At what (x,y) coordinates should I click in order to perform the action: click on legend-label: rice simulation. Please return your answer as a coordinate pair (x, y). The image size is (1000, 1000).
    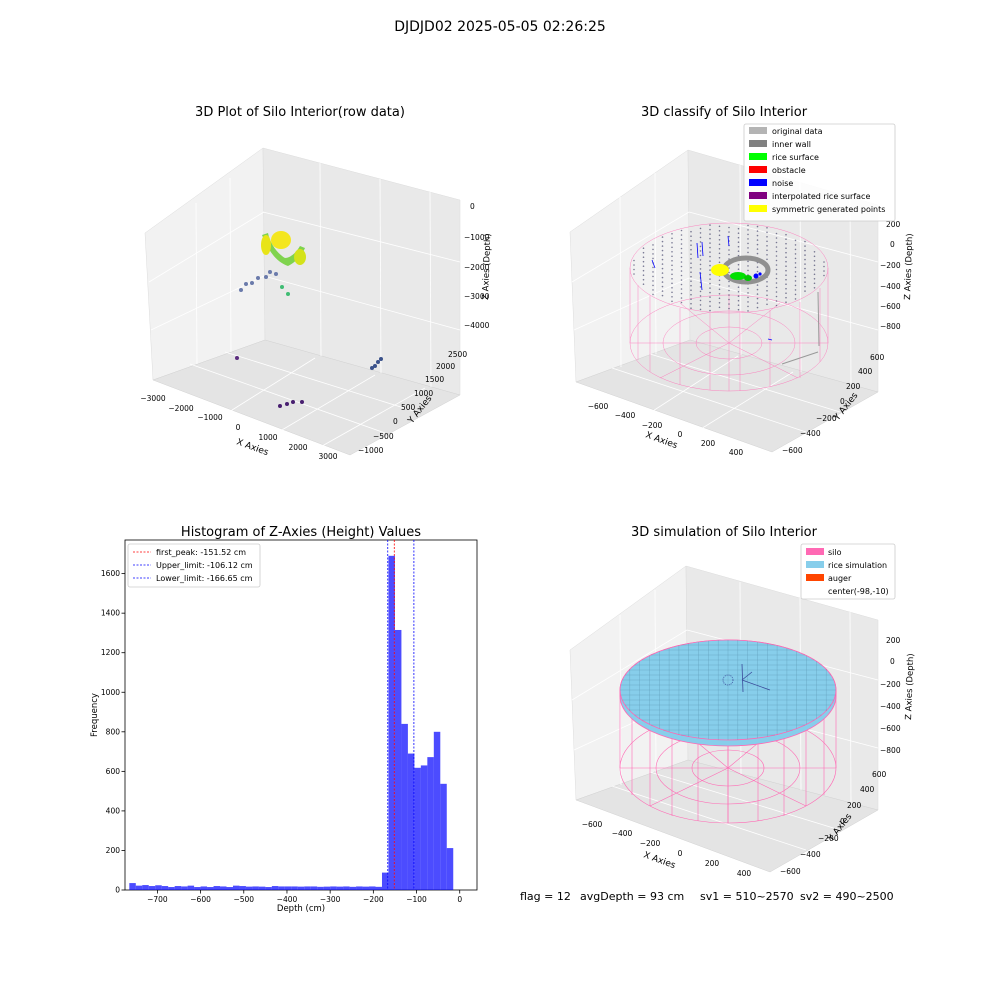
    Looking at the image, I should click on (857, 565).